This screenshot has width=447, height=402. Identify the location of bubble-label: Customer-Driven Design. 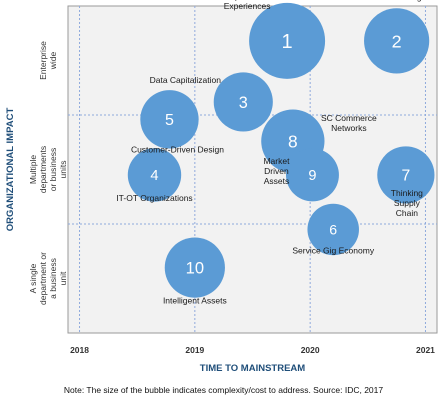
(177, 149).